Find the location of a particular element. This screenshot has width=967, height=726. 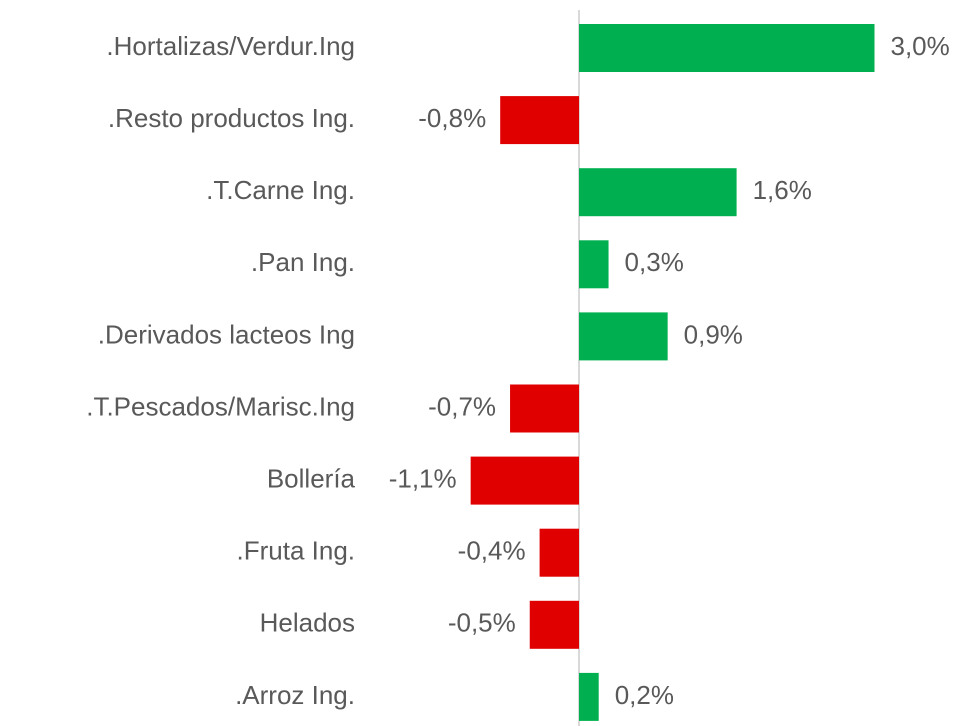

value-label: 1,6% is located at coordinates (782, 190).